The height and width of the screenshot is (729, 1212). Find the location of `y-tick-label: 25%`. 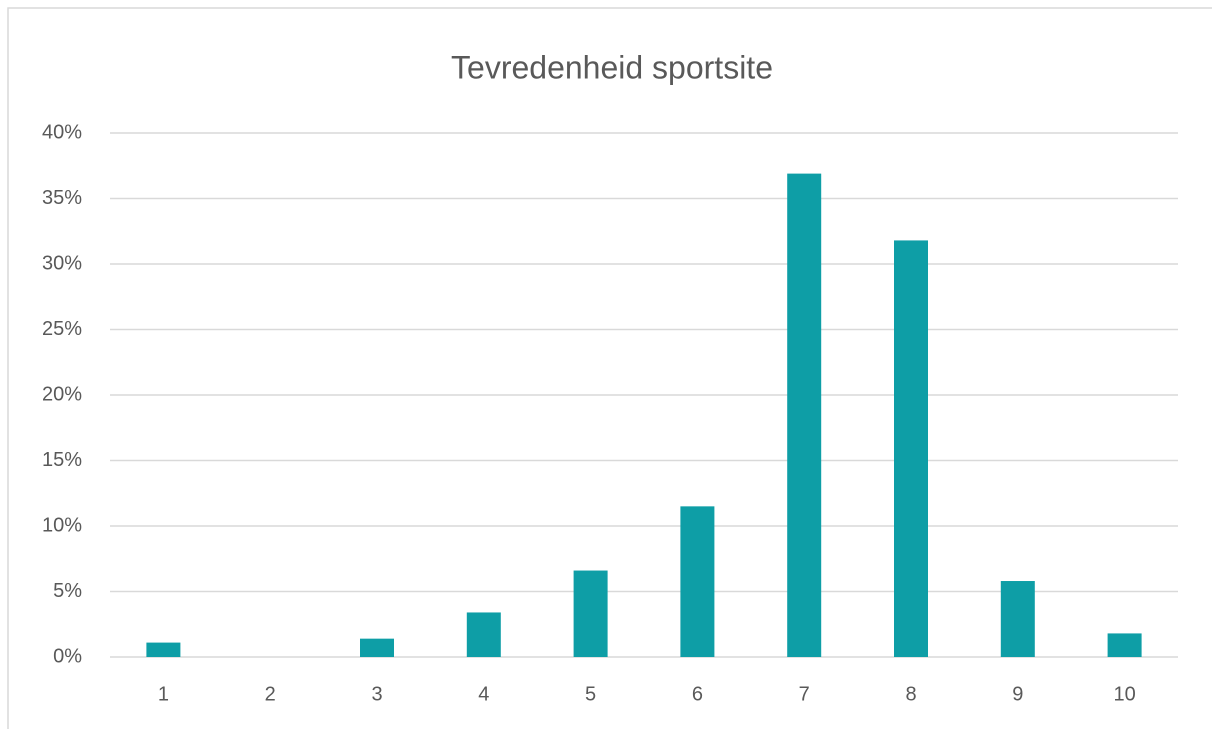

y-tick-label: 25% is located at coordinates (62, 329).